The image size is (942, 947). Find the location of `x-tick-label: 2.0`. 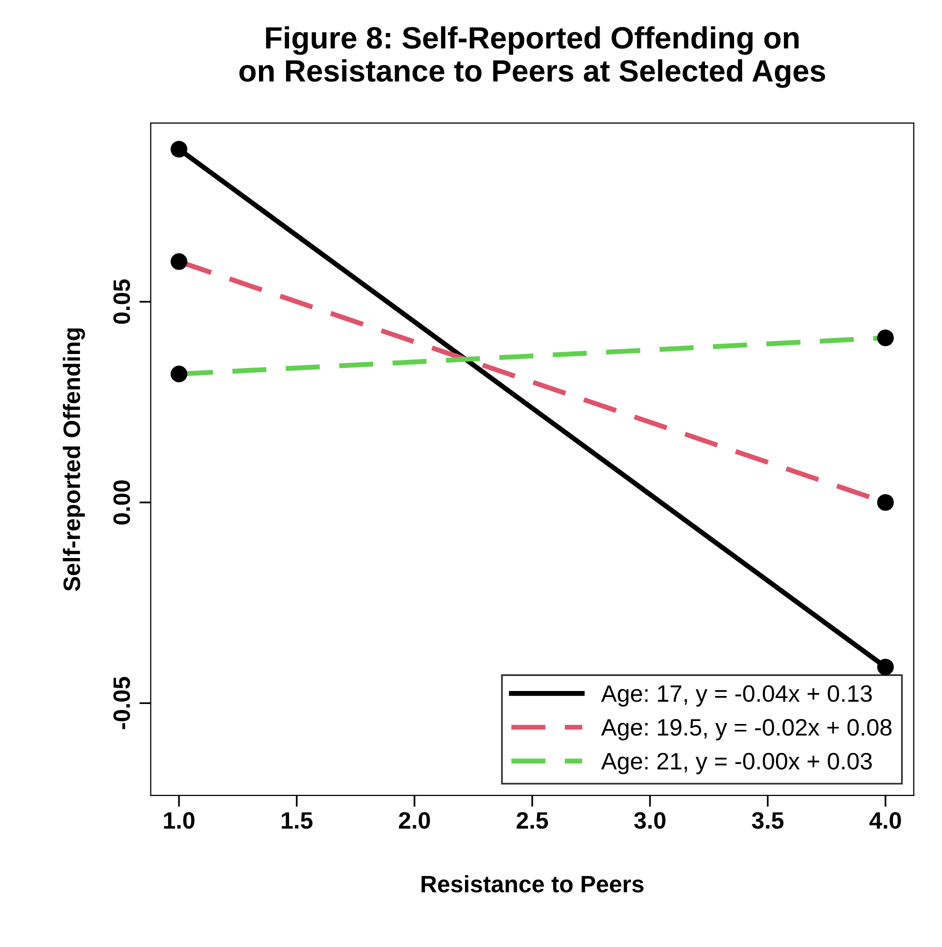

x-tick-label: 2.0 is located at coordinates (414, 820).